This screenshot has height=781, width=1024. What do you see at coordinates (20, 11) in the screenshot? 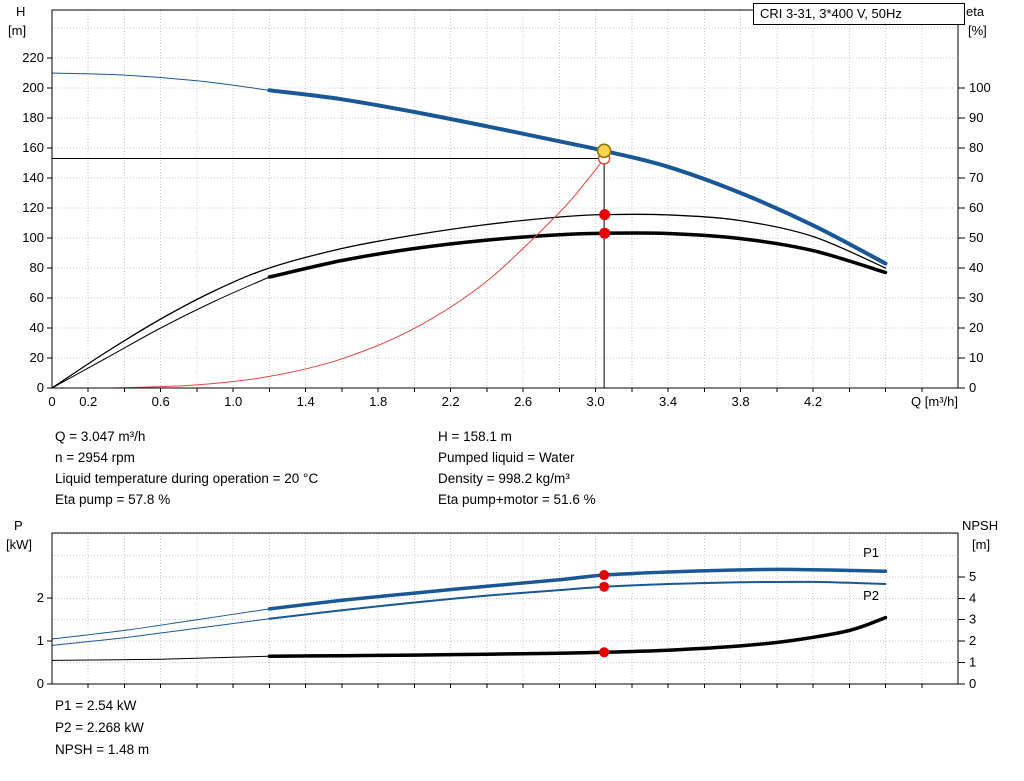
I see `y-left-axis-title: H` at bounding box center [20, 11].